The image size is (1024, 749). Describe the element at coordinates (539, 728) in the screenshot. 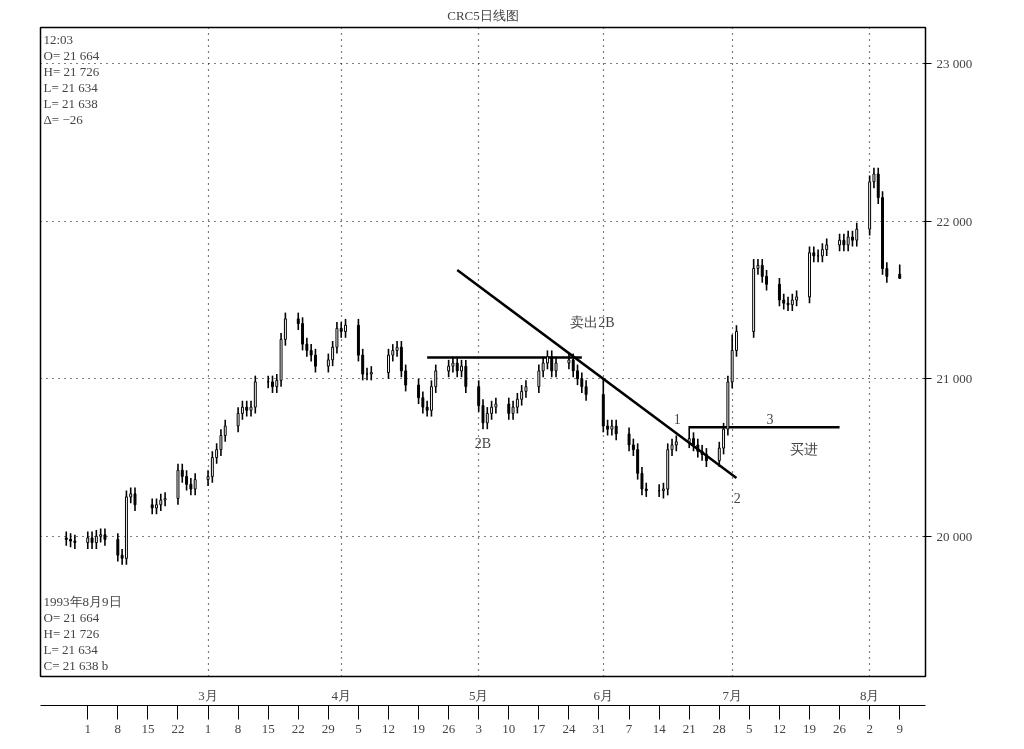

I see `x-tick-label: 17` at that location.